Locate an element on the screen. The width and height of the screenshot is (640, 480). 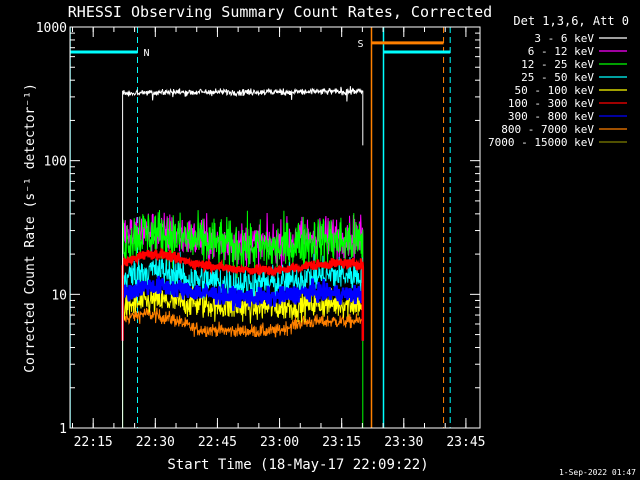
x-axis-label: Start Time (18-May-17 22:09:22) is located at coordinates (297, 465).